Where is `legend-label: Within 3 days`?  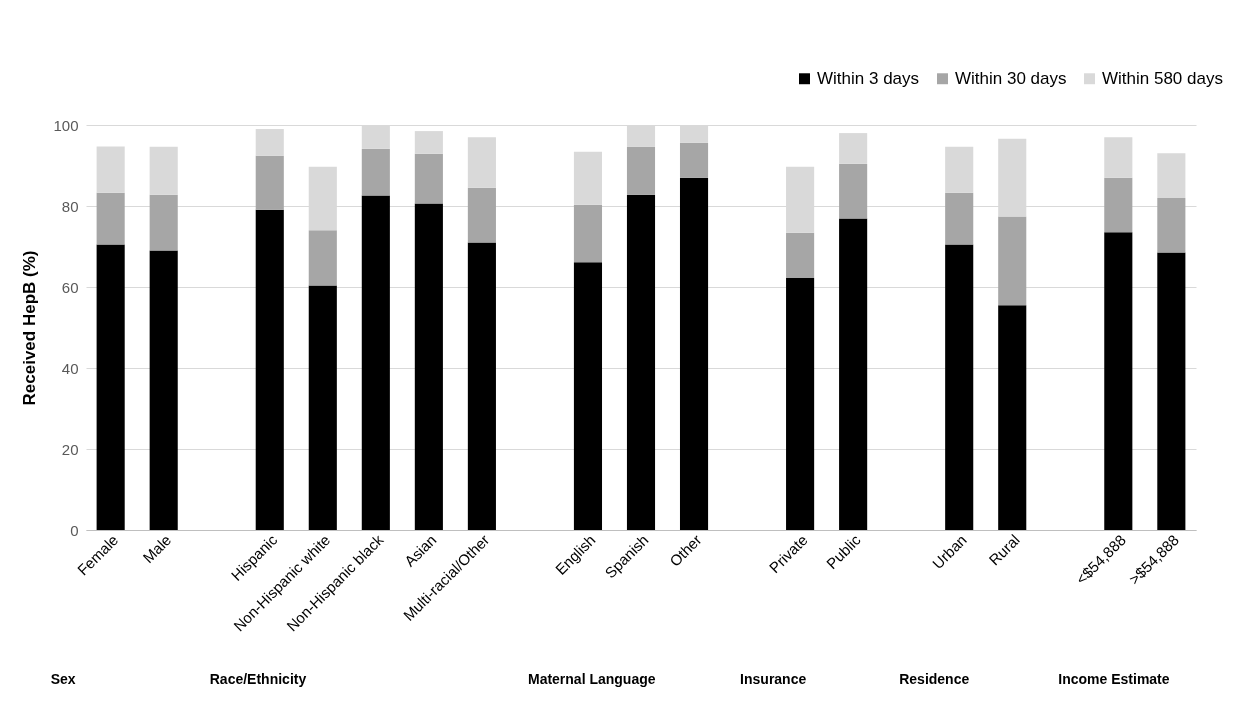
legend-label: Within 3 days is located at coordinates (868, 78).